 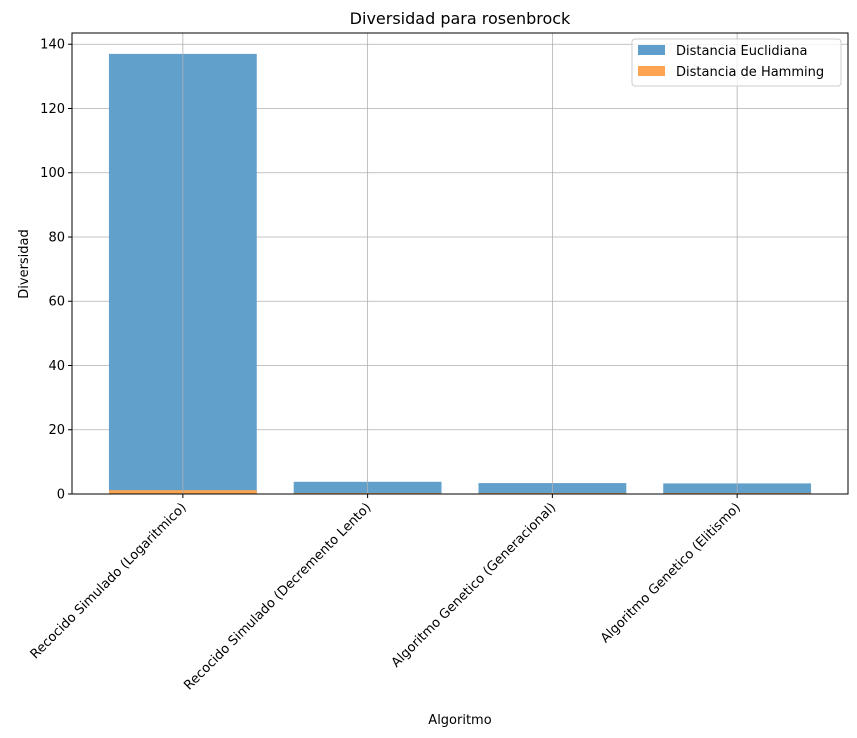 I want to click on y-axis-label: Diversidad, so click(x=24, y=264).